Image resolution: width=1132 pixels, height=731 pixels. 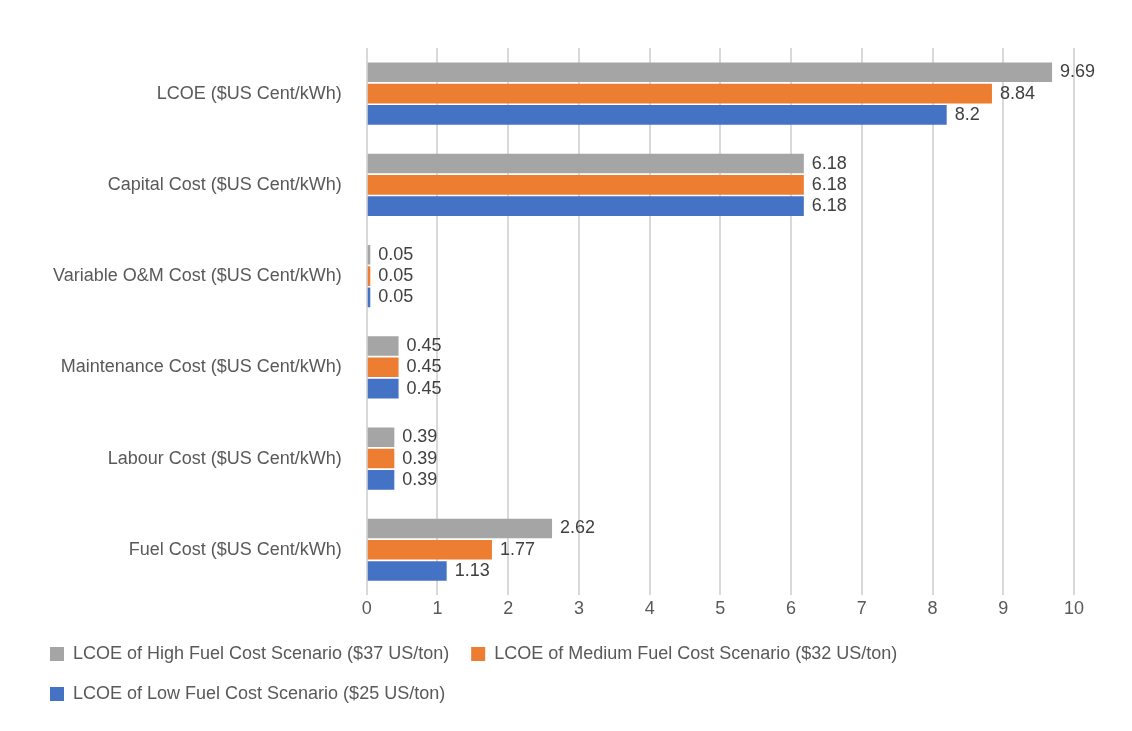 What do you see at coordinates (967, 113) in the screenshot?
I see `data-label: 8.2` at bounding box center [967, 113].